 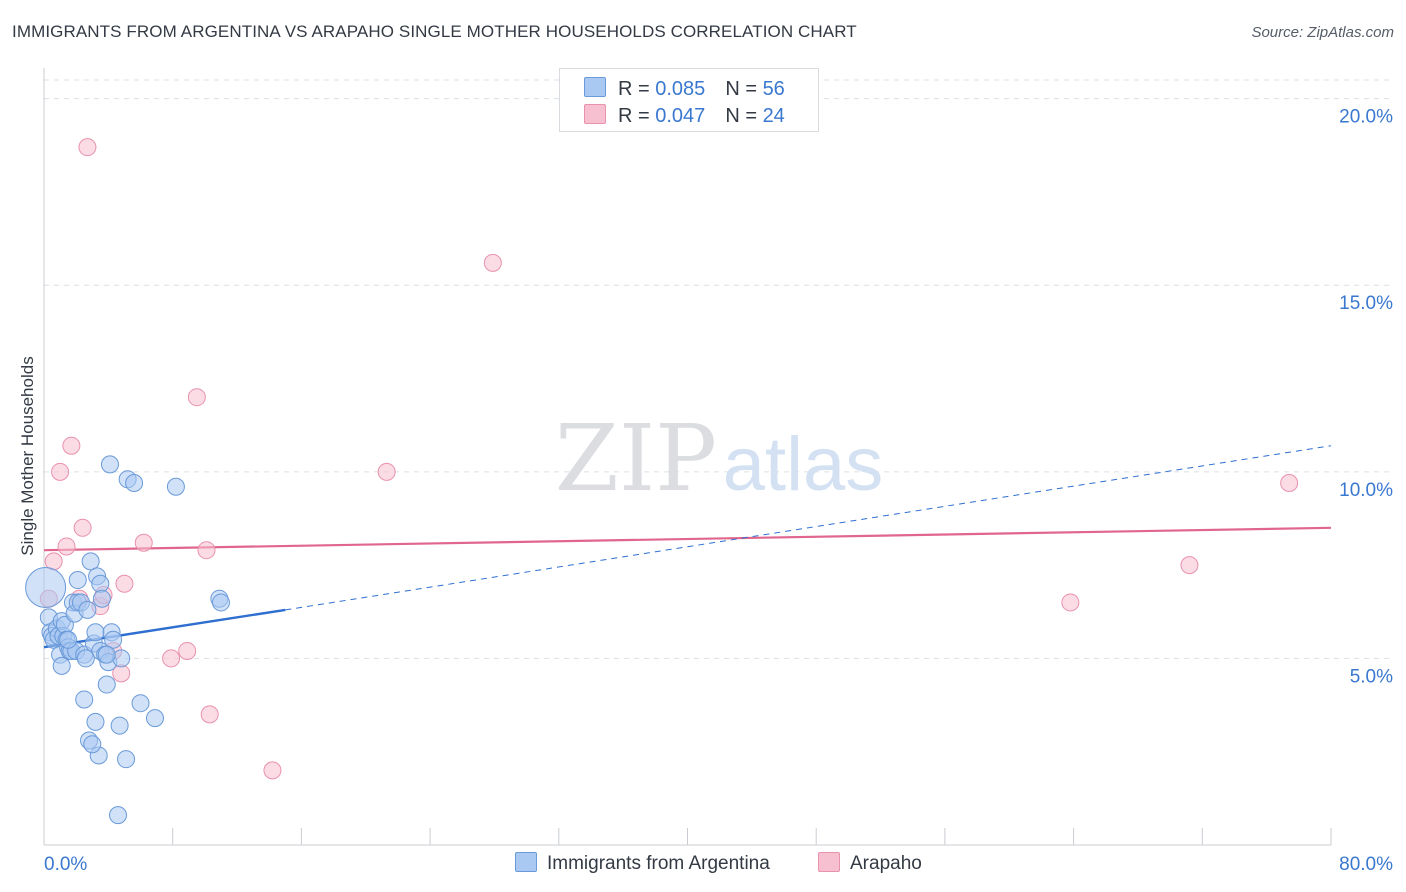 I want to click on x-tick-label-max: 80.0%, so click(x=1366, y=864).